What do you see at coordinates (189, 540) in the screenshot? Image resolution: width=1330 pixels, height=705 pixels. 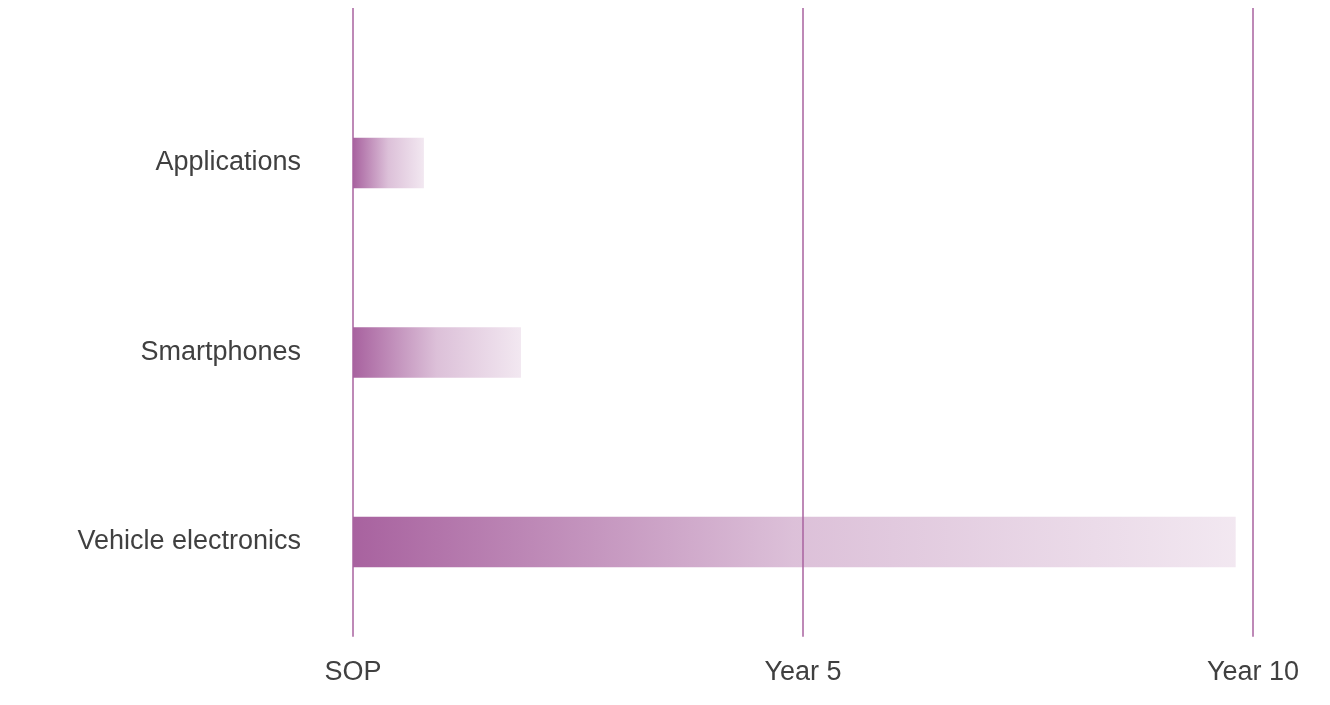 I see `y-tick-label: Vehicle electronics` at bounding box center [189, 540].